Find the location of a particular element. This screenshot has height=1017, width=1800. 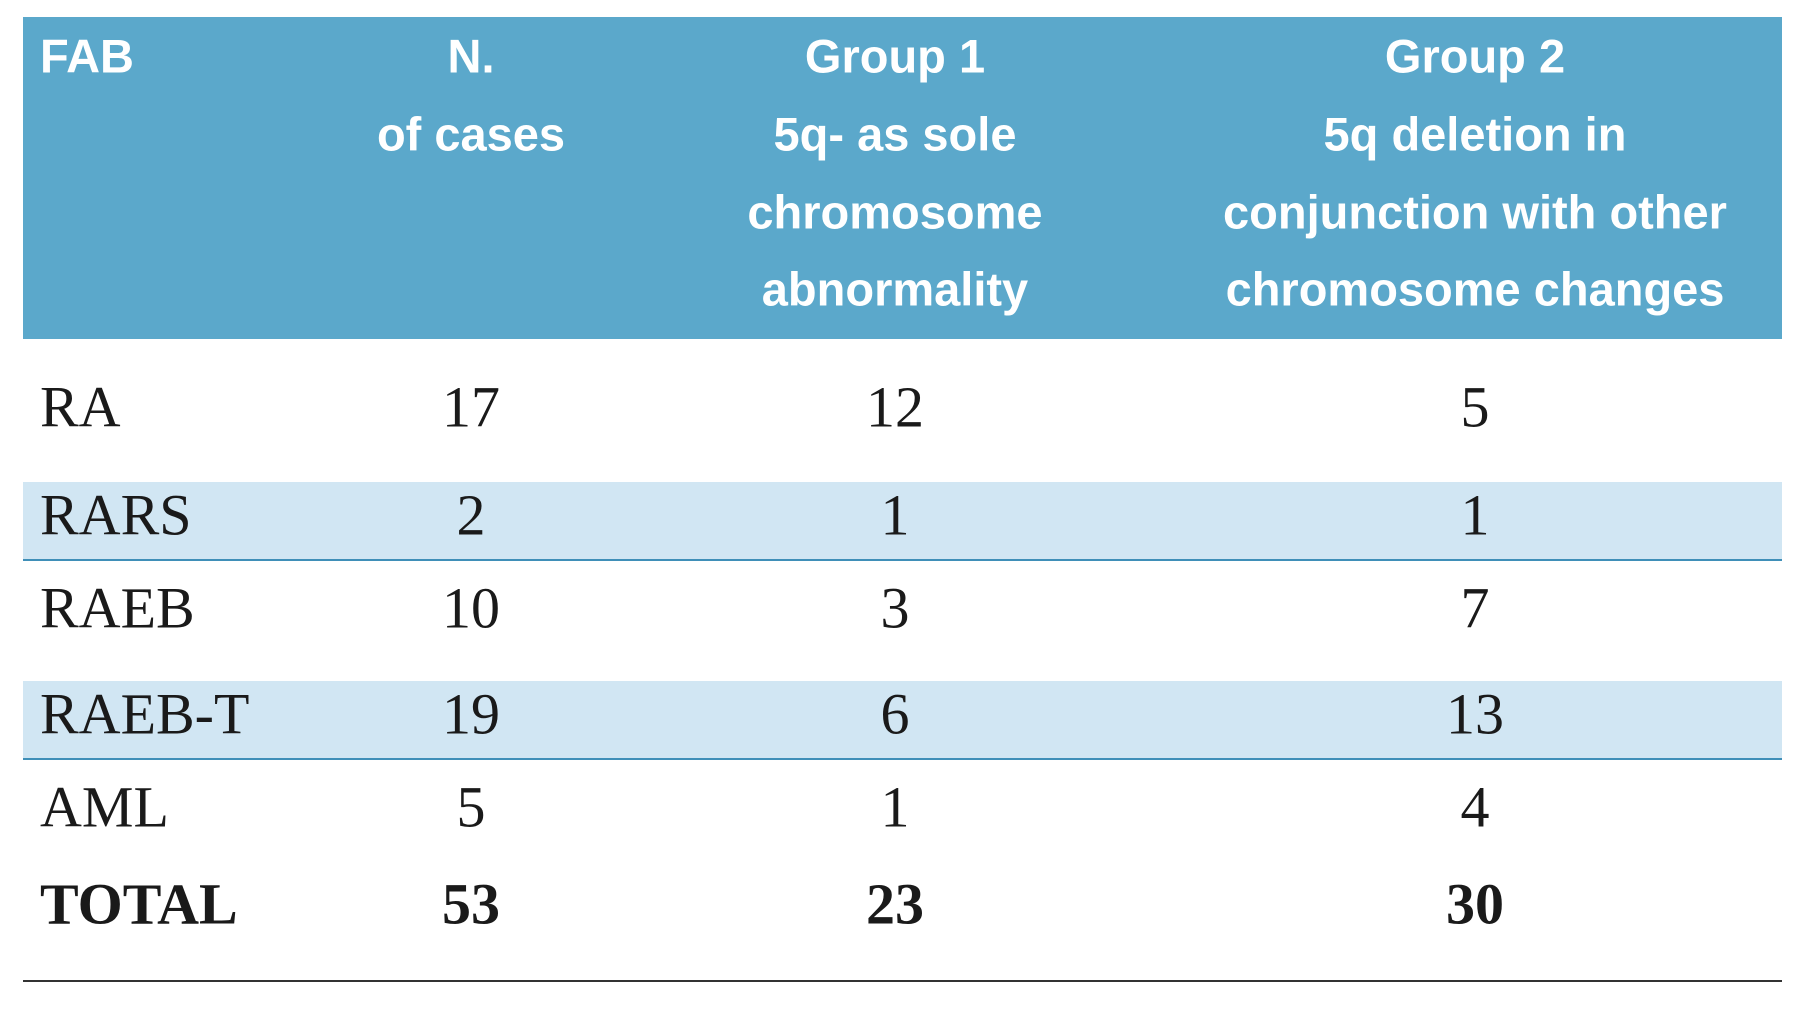

header-cell: abnormality is located at coordinates (895, 288).